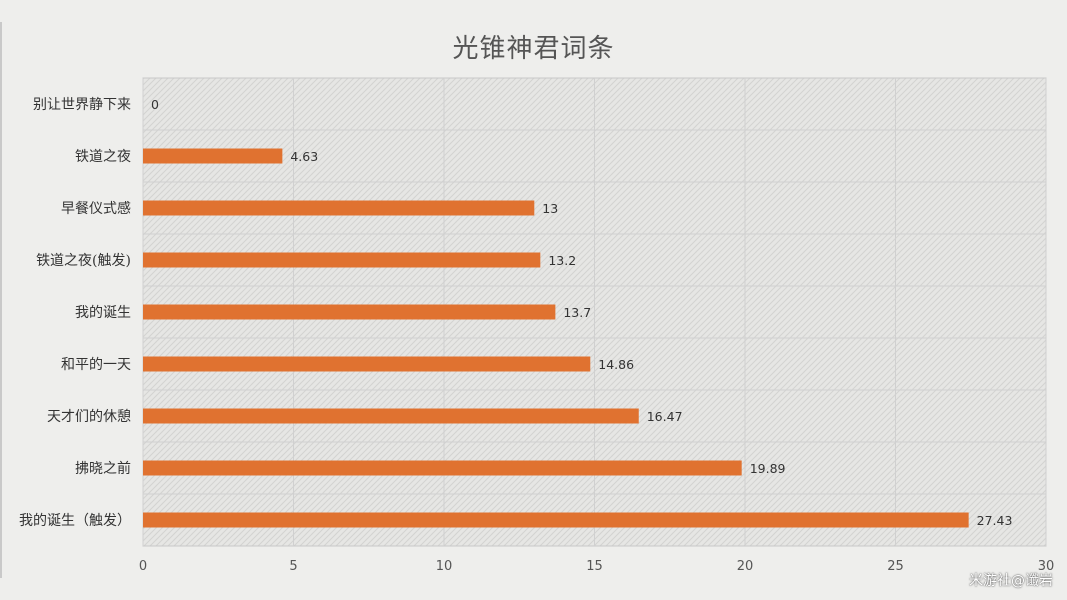  What do you see at coordinates (895, 566) in the screenshot?
I see `x-tick-label: 25` at bounding box center [895, 566].